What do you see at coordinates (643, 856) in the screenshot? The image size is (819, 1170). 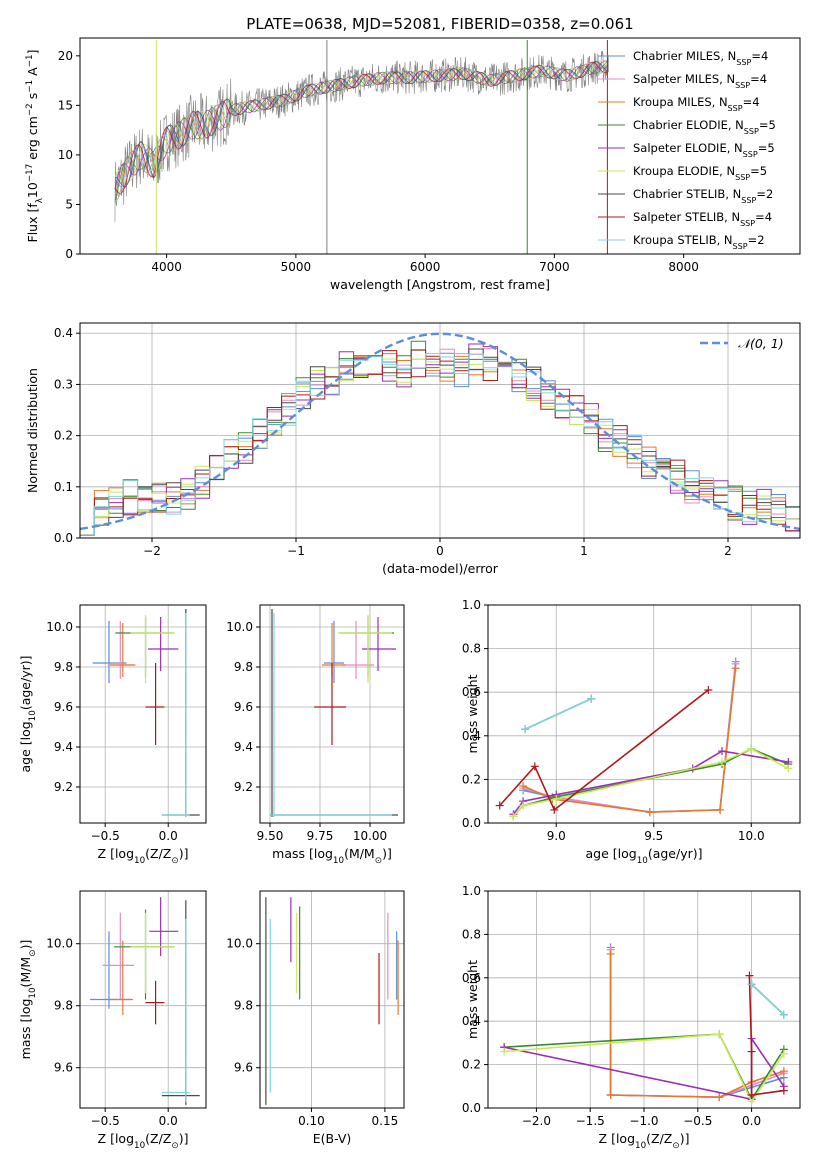 I see `x-axis-label: age [log10(age/yr)]` at bounding box center [643, 856].